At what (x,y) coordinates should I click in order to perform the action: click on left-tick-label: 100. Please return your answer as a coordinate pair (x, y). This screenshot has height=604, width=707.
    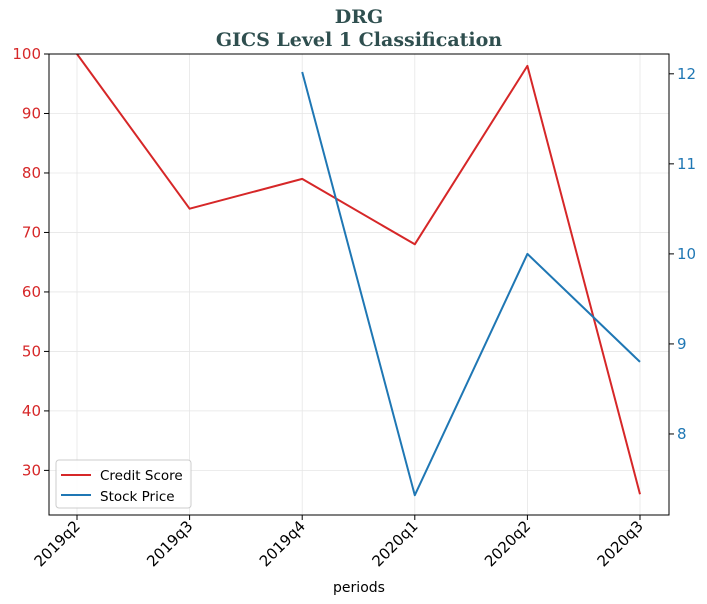
    Looking at the image, I should click on (26, 54).